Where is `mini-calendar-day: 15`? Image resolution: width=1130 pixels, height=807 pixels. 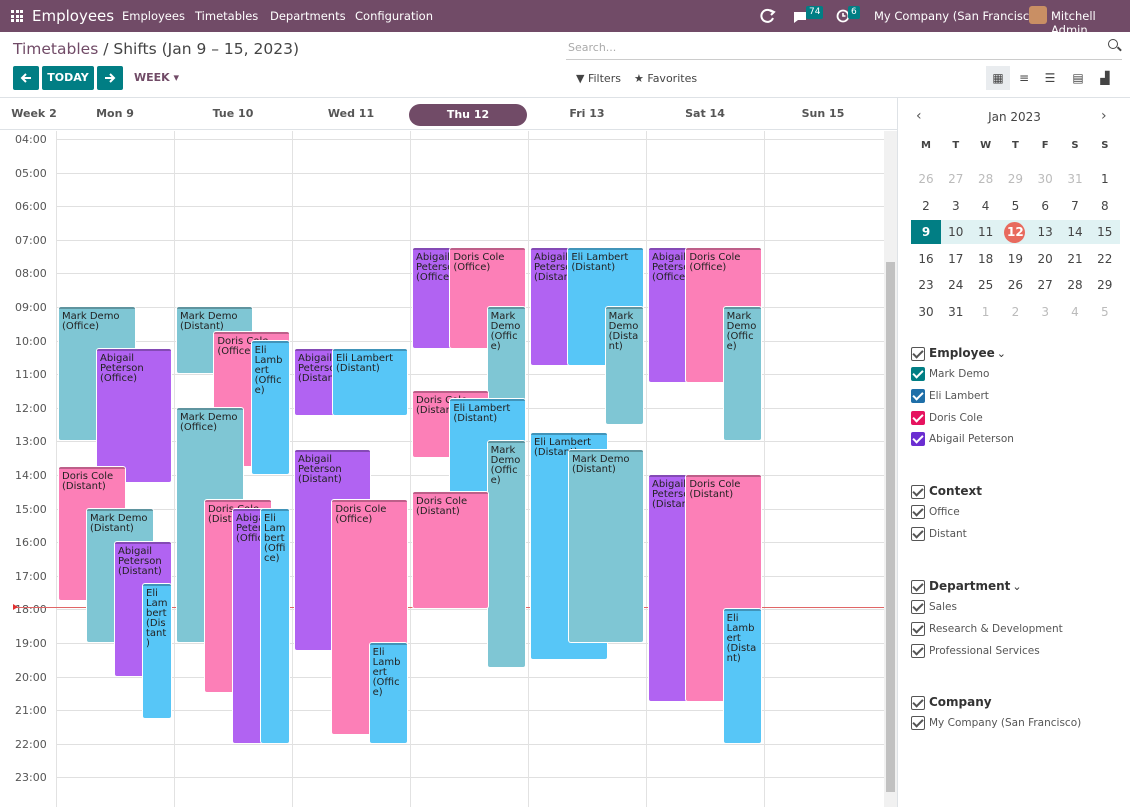 mini-calendar-day: 15 is located at coordinates (1105, 232).